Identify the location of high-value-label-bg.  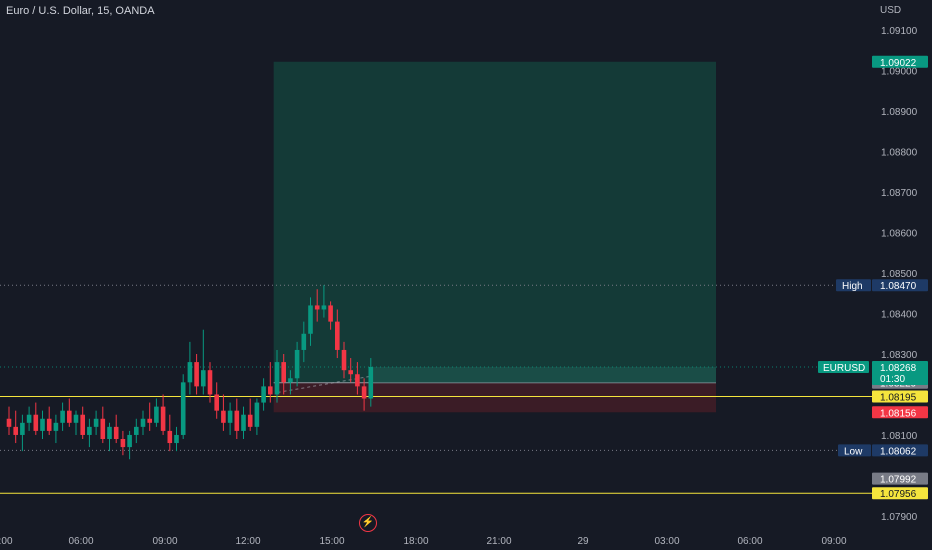
(900, 285).